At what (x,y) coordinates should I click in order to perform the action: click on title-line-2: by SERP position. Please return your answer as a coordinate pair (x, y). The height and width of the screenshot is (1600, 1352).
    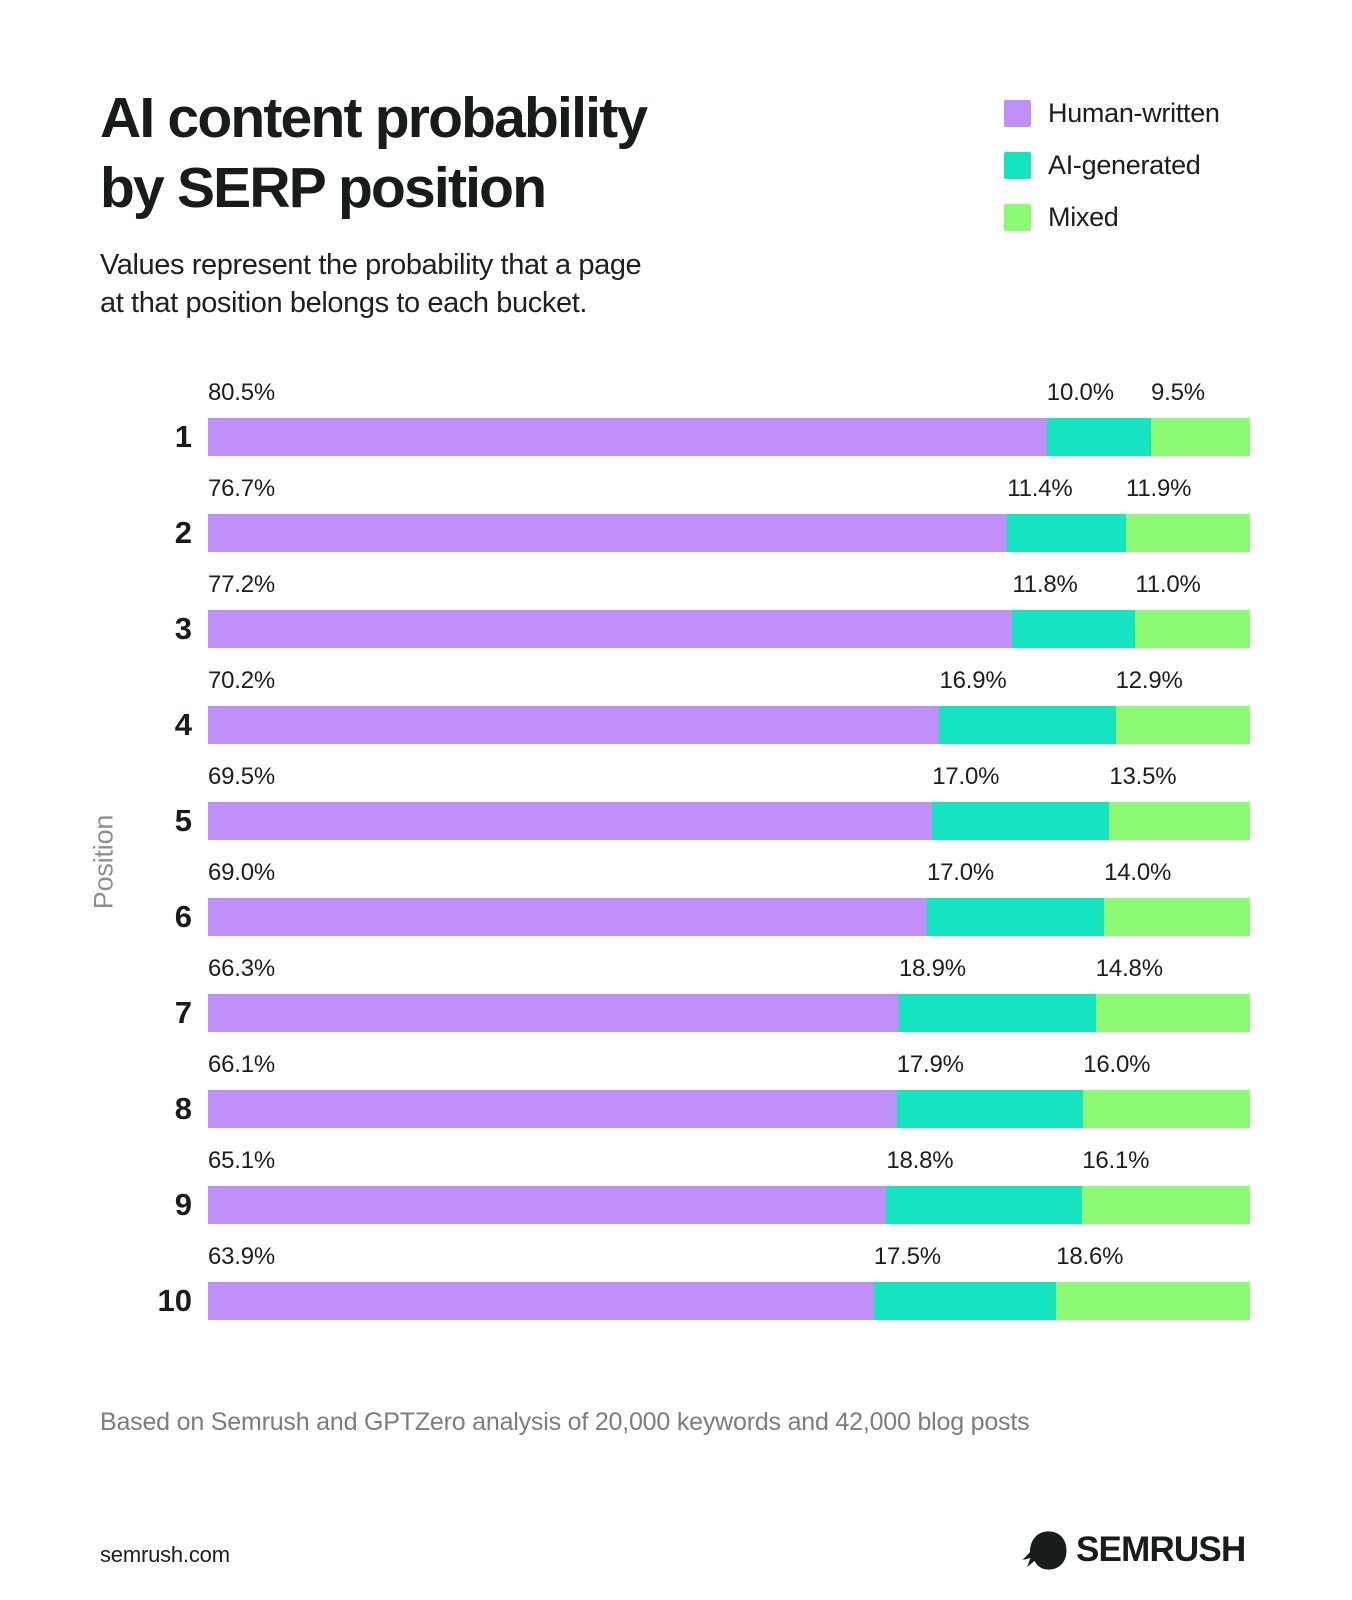
    Looking at the image, I should click on (323, 187).